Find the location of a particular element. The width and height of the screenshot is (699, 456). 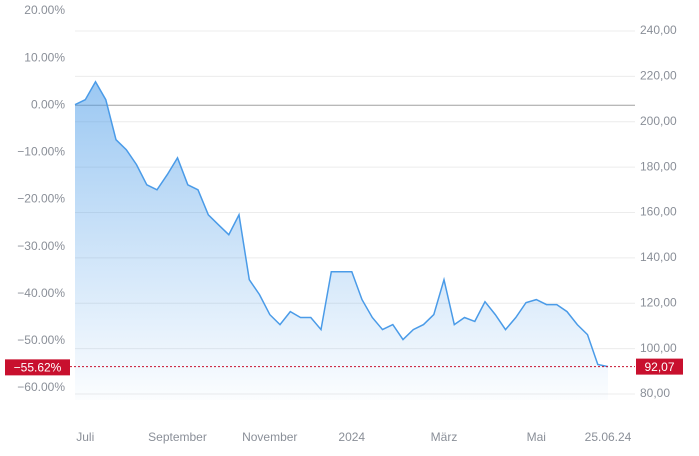

y2-tick-label: 120,00 is located at coordinates (658, 302).